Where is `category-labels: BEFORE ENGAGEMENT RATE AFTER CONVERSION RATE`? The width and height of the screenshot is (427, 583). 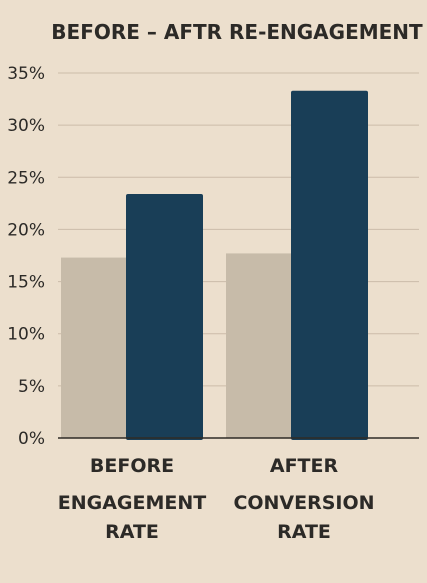
category-labels: BEFORE ENGAGEMENT RATE AFTER CONVERSION RATE is located at coordinates (216, 499).